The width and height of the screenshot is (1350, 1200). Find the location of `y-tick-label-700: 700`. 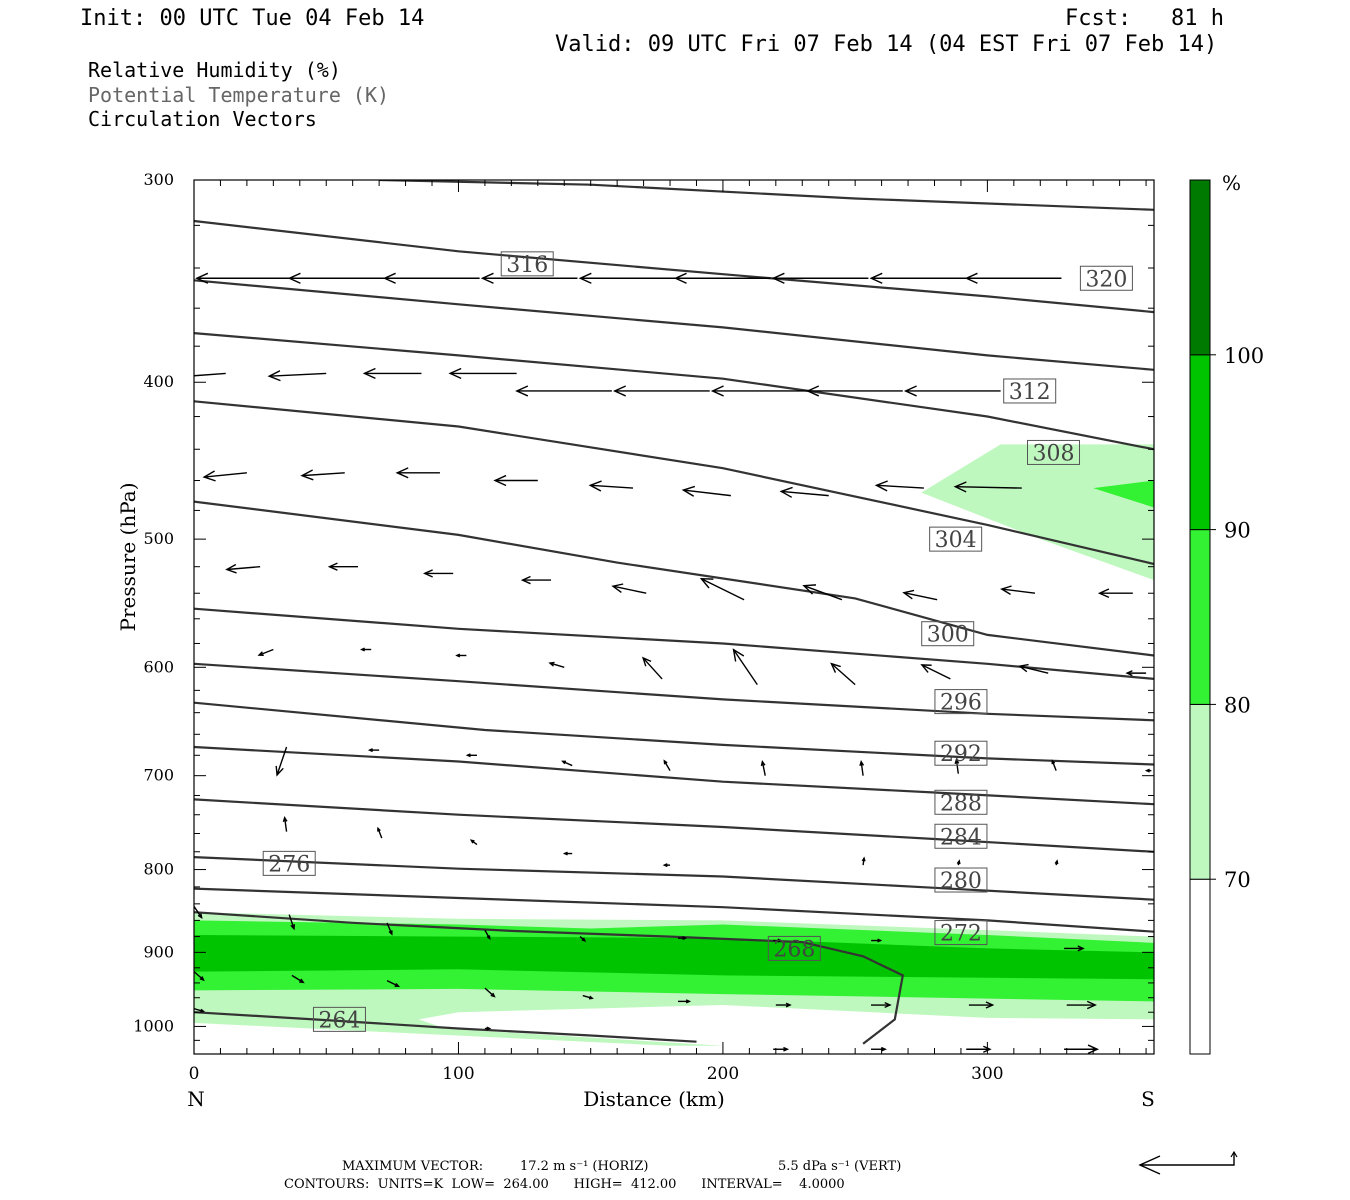

y-tick-label-700: 700 is located at coordinates (158, 775).